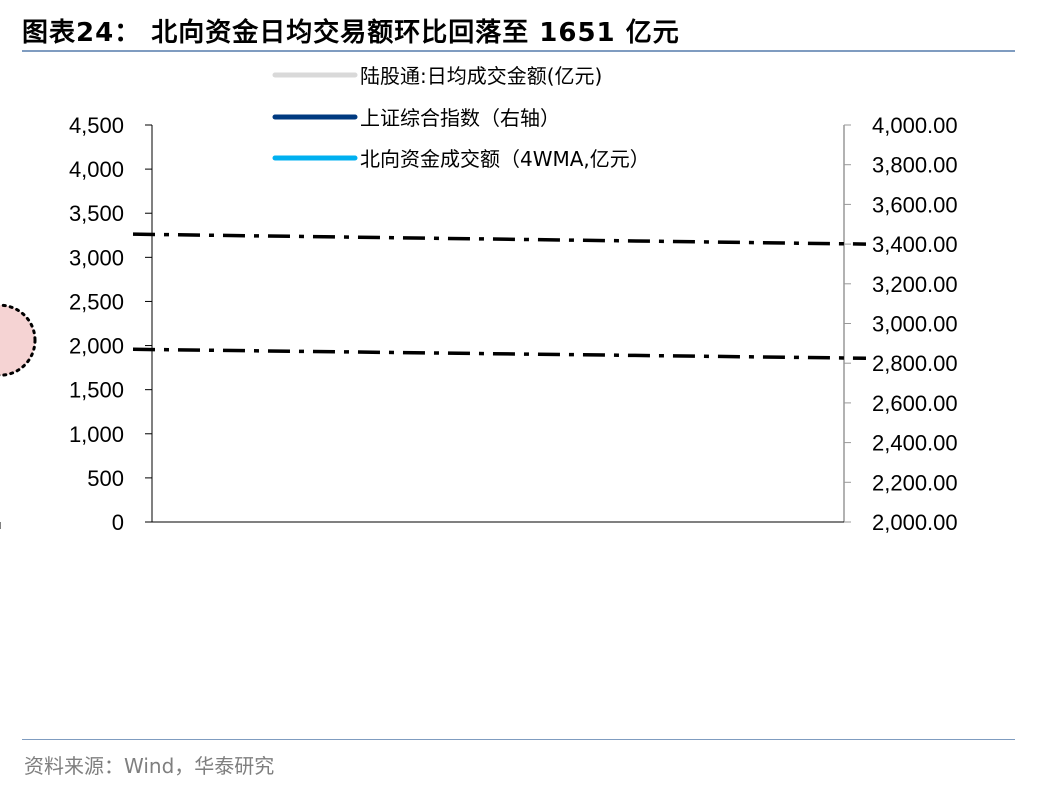 This screenshot has height=792, width=1048. What do you see at coordinates (915, 204) in the screenshot?
I see `right-tick-label: 3,600.00` at bounding box center [915, 204].